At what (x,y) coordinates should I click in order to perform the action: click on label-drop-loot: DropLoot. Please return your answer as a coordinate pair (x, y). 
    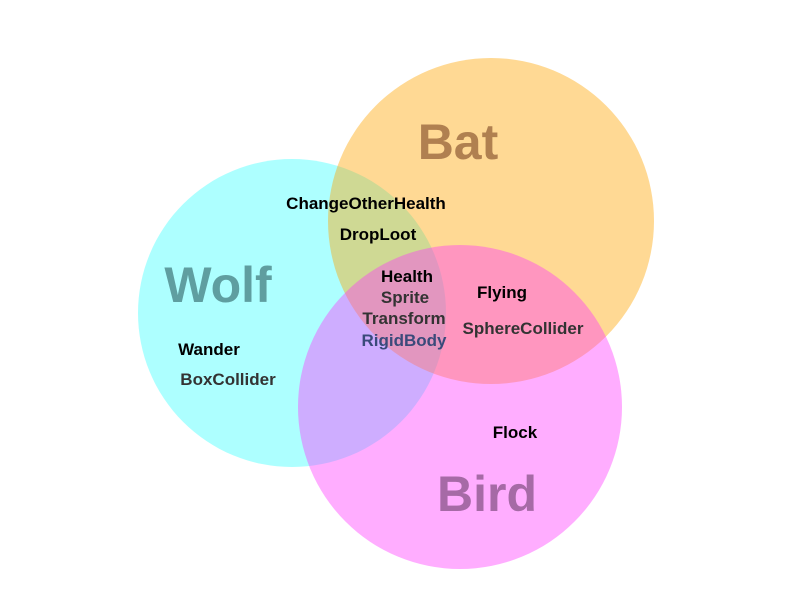
    Looking at the image, I should click on (378, 234).